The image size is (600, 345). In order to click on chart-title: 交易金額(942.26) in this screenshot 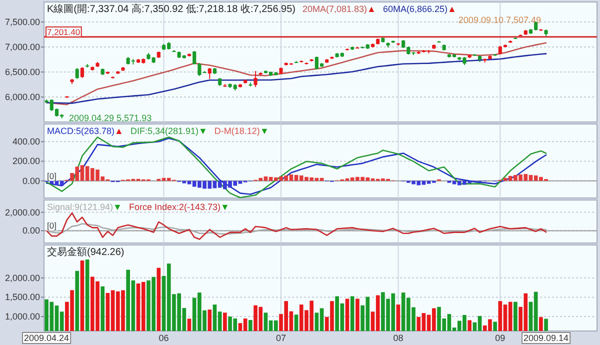, I will do `click(85, 252)`.